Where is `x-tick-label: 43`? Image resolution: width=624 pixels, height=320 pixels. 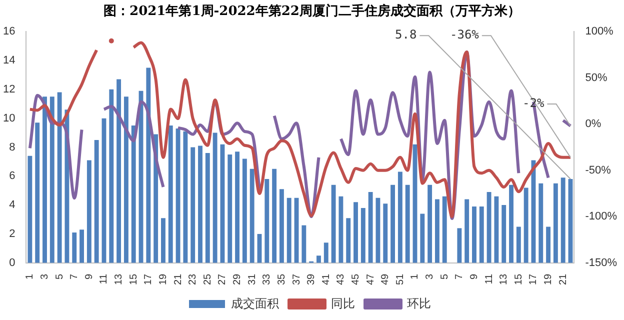 x-tick-label: 43 is located at coordinates (341, 279).